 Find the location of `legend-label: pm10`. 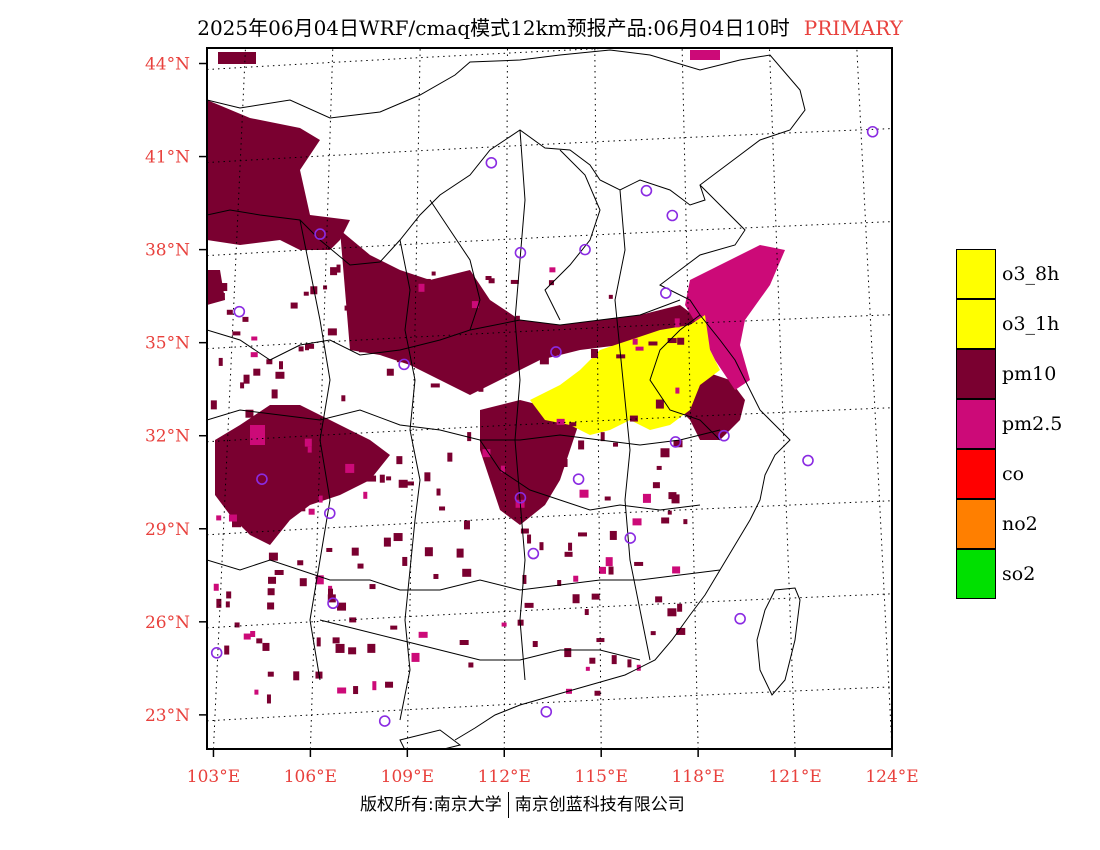

legend-label: pm10 is located at coordinates (1029, 374).